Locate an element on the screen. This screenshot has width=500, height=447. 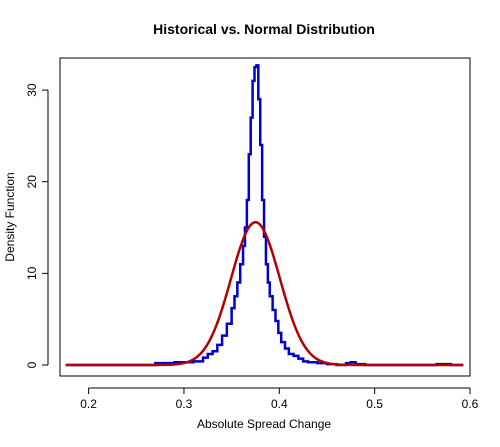
chart-title: Historical vs. Normal Distribution is located at coordinates (264, 29).